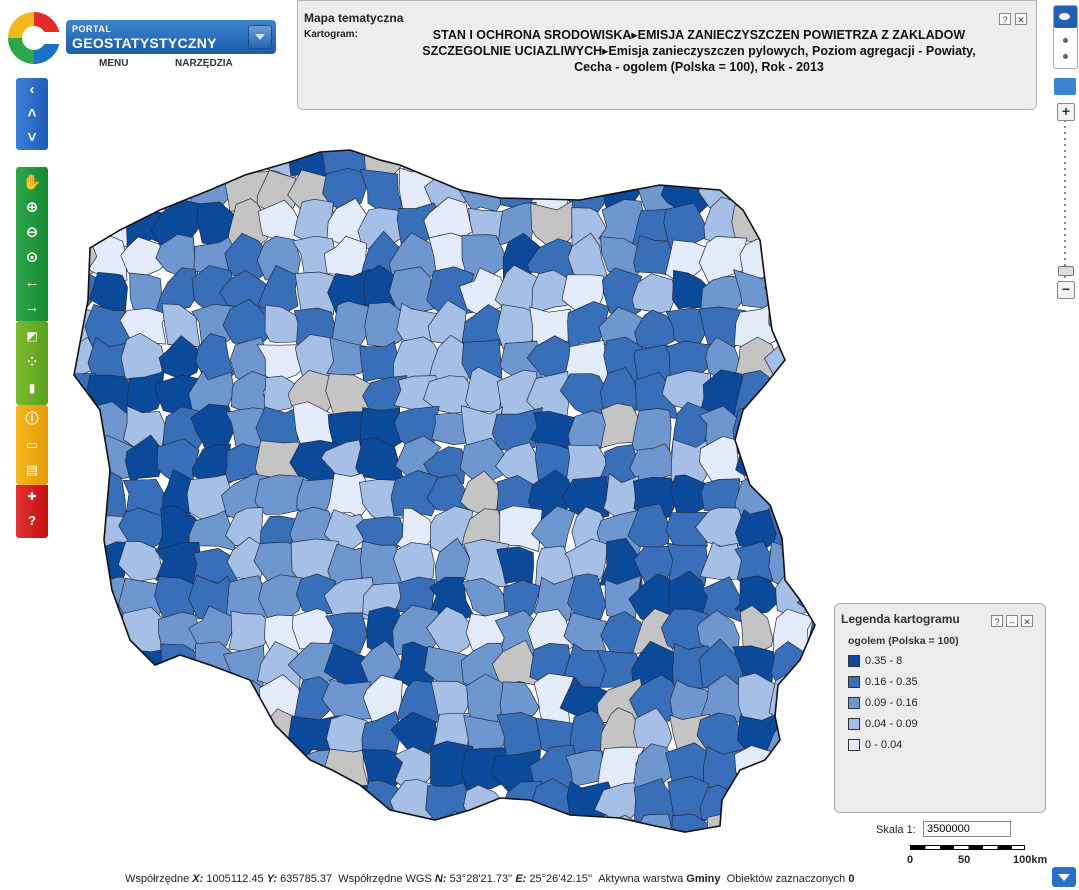  What do you see at coordinates (32, 307) in the screenshot?
I see `next-view-icon: →` at bounding box center [32, 307].